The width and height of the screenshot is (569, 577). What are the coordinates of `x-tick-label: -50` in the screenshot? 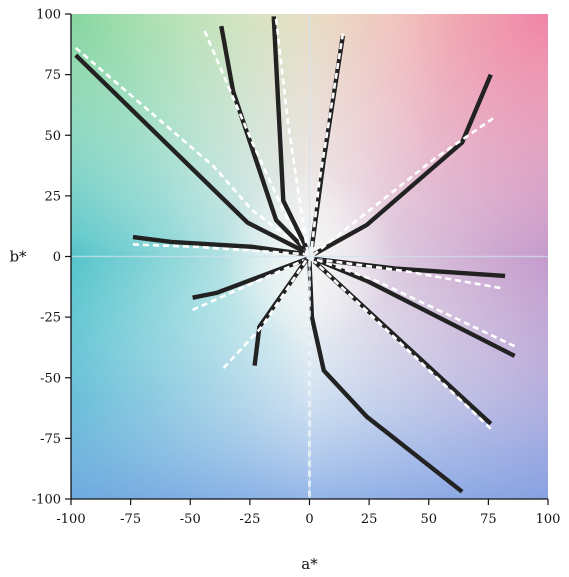 It's located at (190, 519).